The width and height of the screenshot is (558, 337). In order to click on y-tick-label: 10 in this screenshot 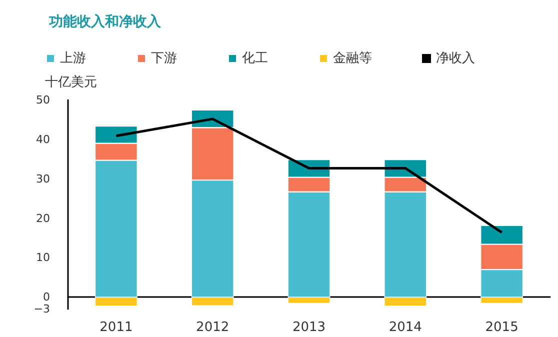, I will do `click(43, 257)`.